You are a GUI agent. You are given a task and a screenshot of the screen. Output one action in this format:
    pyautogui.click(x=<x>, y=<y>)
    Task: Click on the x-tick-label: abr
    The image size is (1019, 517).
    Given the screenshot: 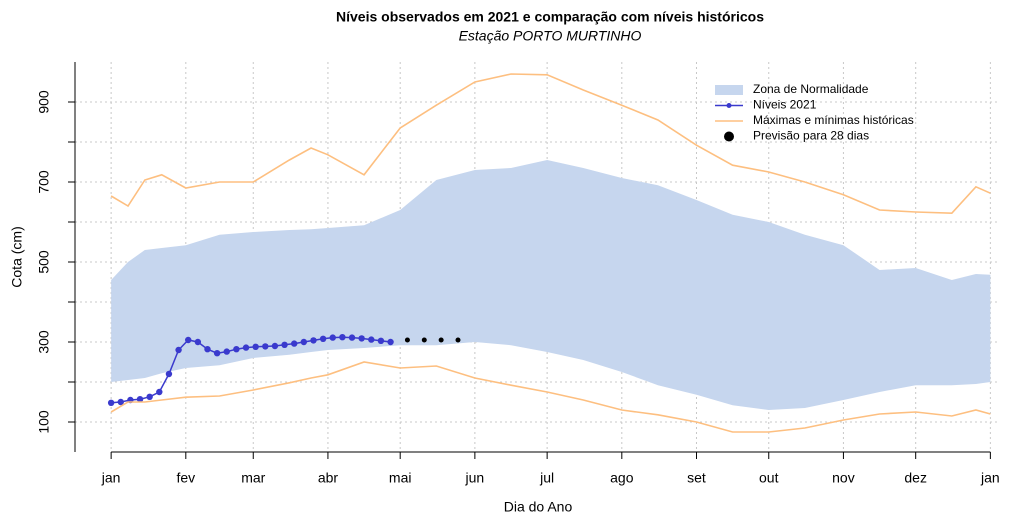 What is the action you would take?
    pyautogui.click(x=328, y=478)
    